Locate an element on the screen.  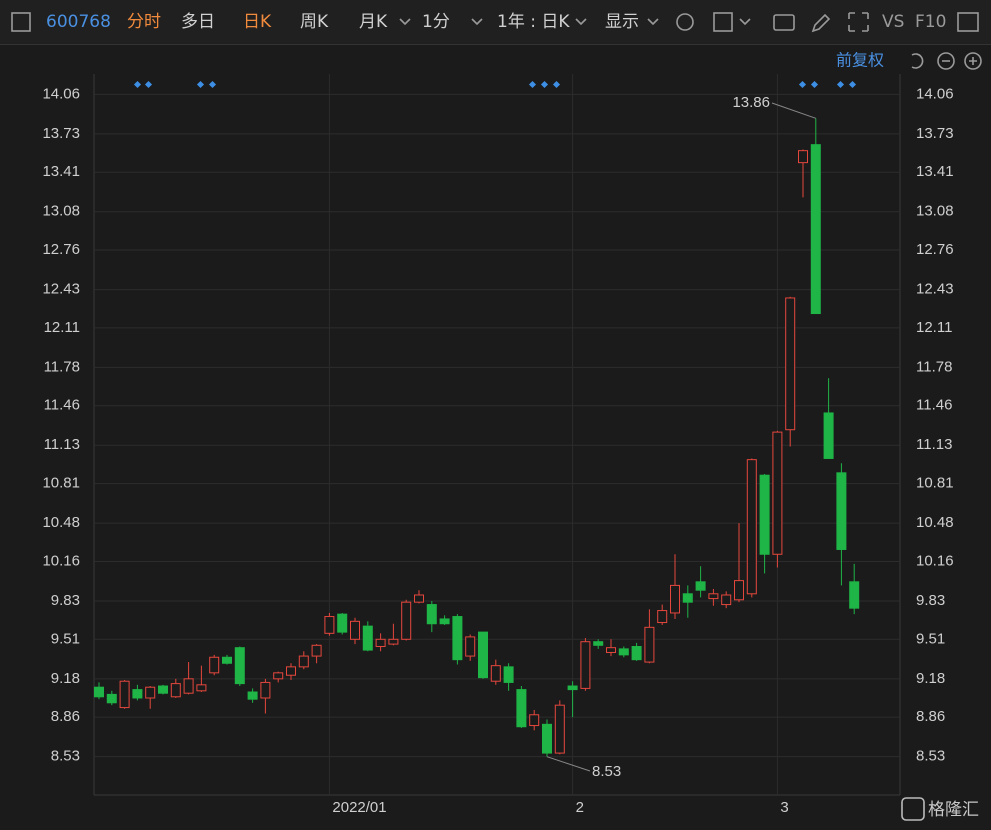
y2-tick-label: 8.86 is located at coordinates (930, 716).